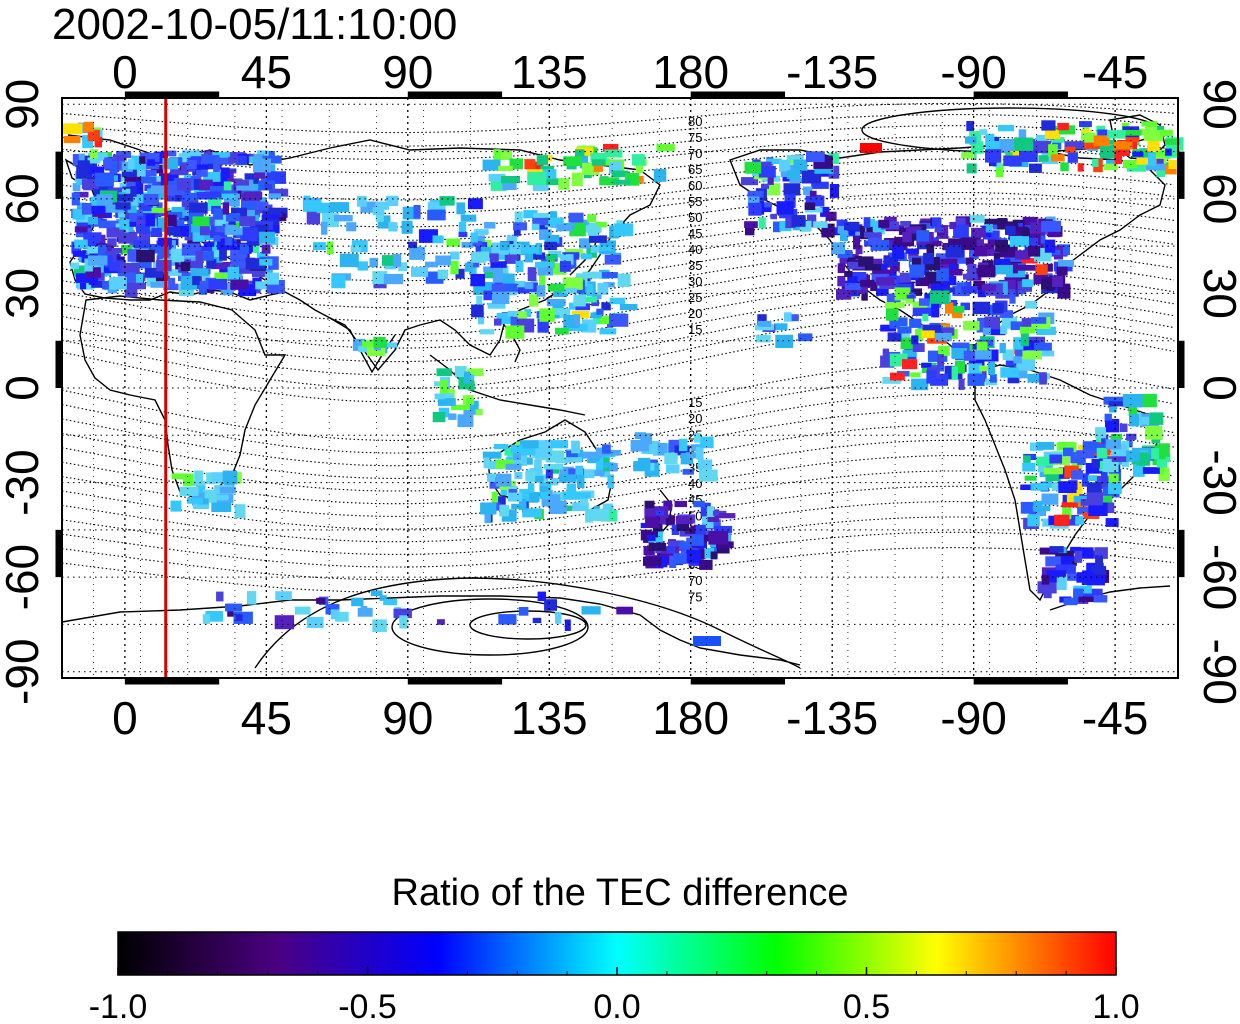 This screenshot has height=1024, width=1240. What do you see at coordinates (695, 121) in the screenshot?
I see `contour-label: 80` at bounding box center [695, 121].